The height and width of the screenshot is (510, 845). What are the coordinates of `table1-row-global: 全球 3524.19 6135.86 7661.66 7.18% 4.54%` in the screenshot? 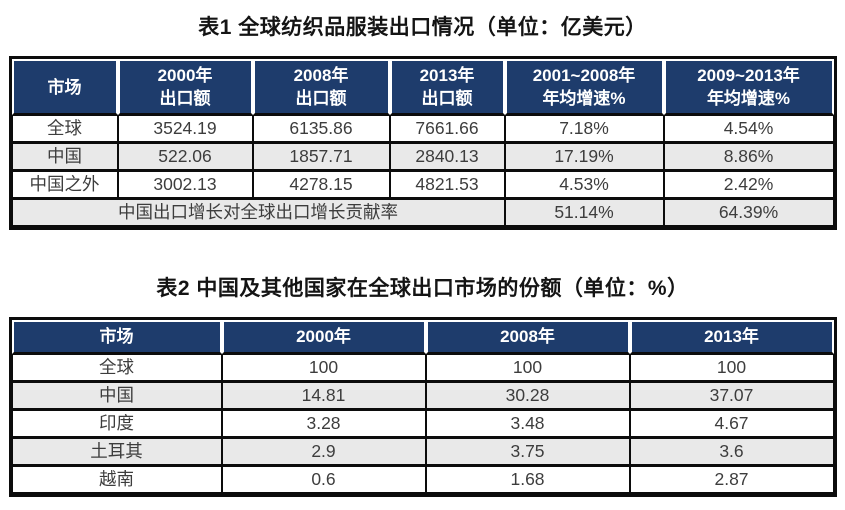 It's located at (422, 129).